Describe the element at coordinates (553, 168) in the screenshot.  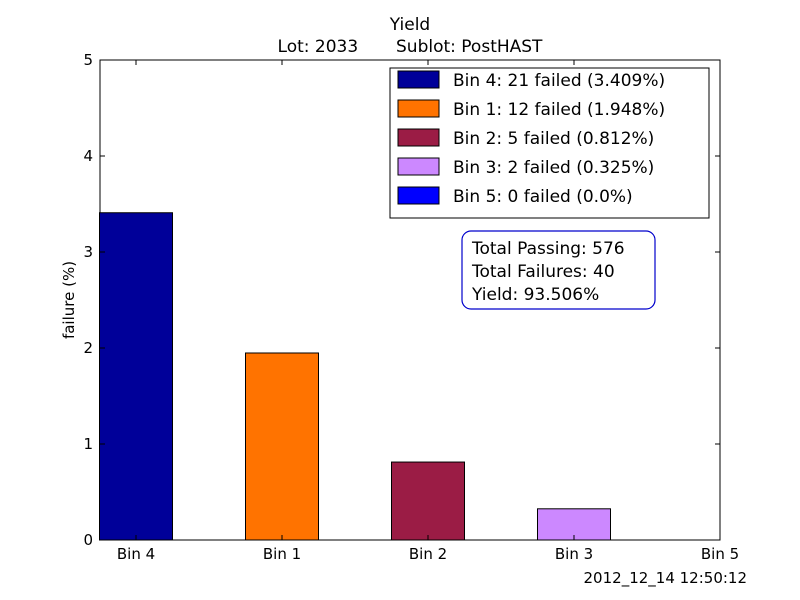
I see `legend-entry-label: Bin 3: 2 failed (0.325%)` at that location.